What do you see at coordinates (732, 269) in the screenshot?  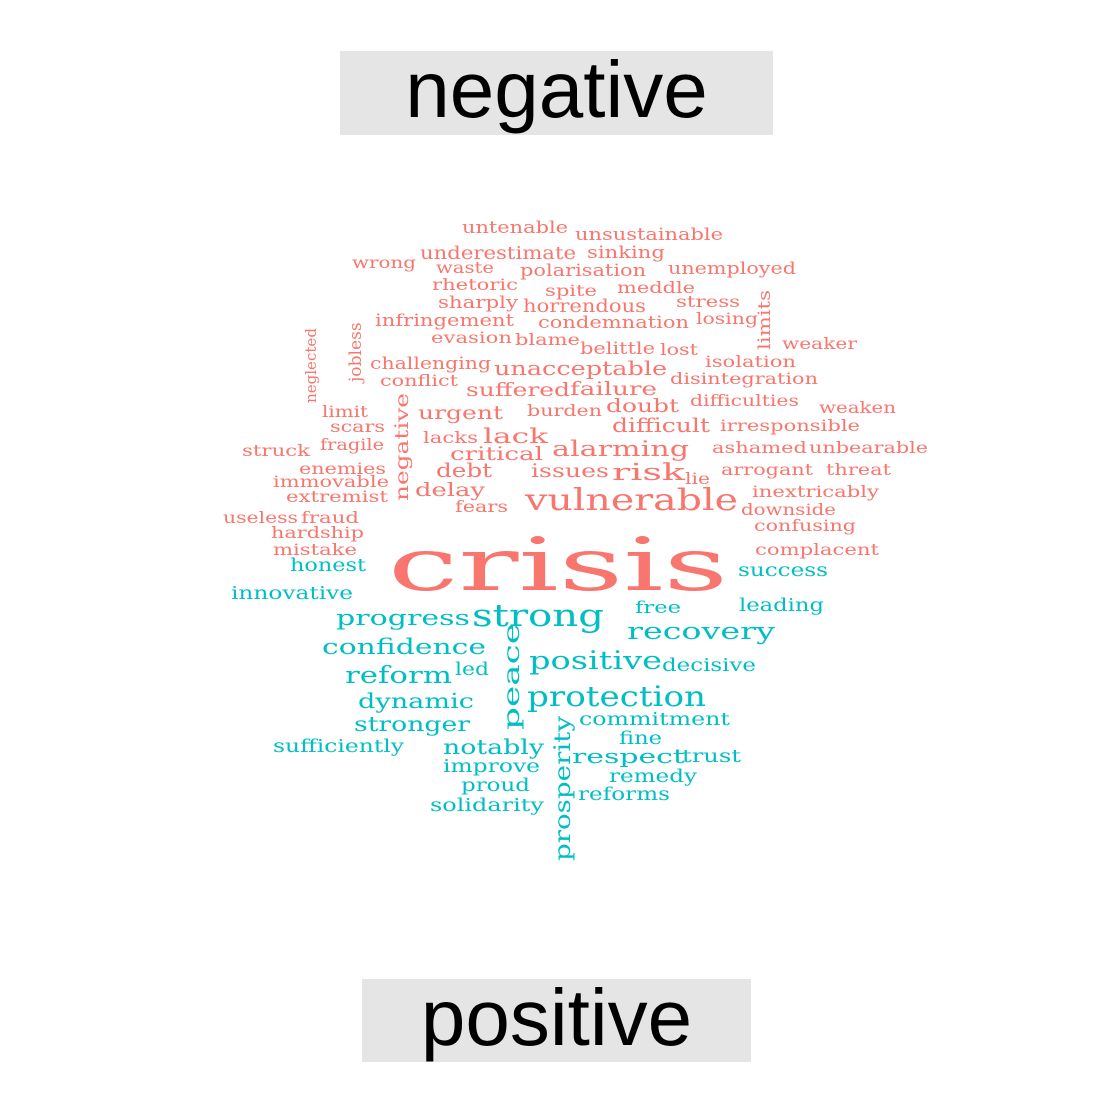 I see `word-unemployed: unemployed` at bounding box center [732, 269].